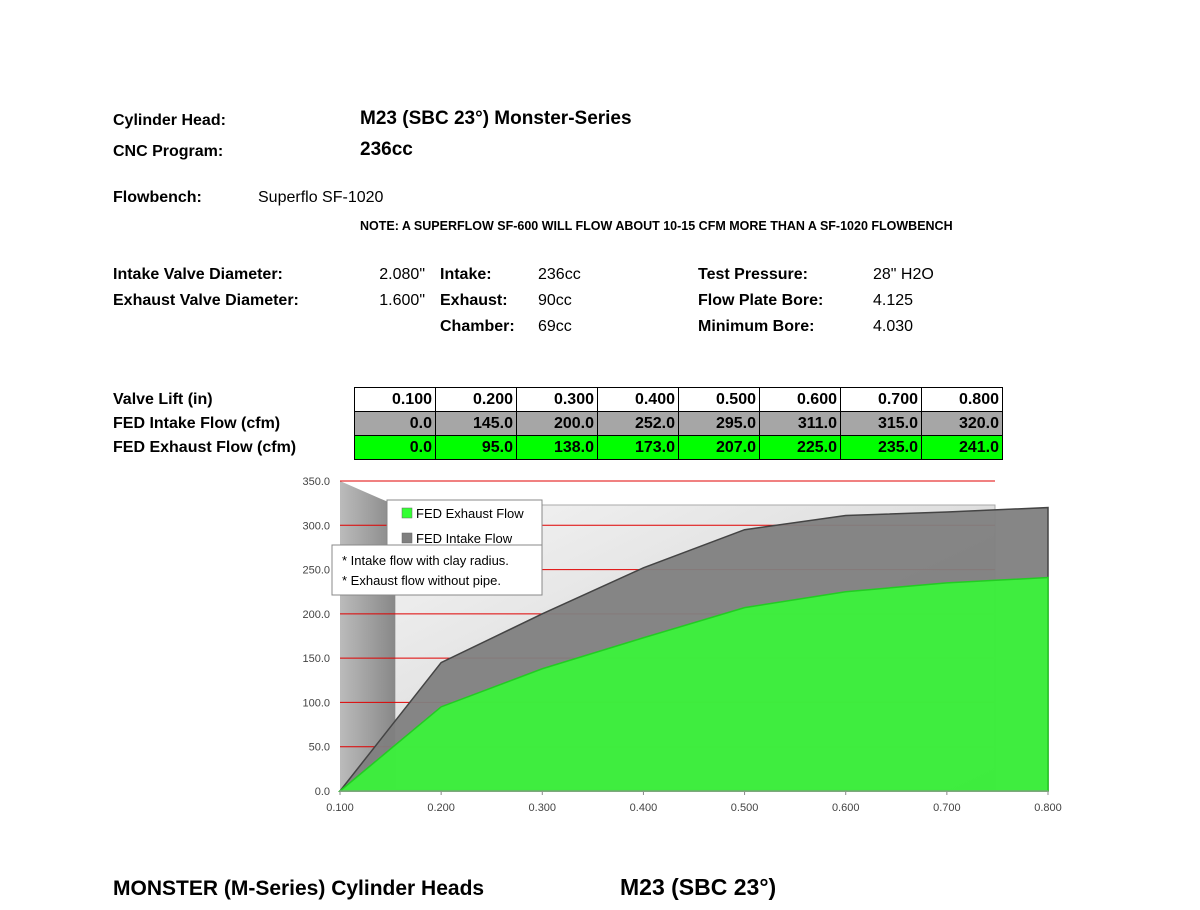 This screenshot has height=910, width=1200. I want to click on spec-label: Flow Plate Bore:, so click(761, 300).